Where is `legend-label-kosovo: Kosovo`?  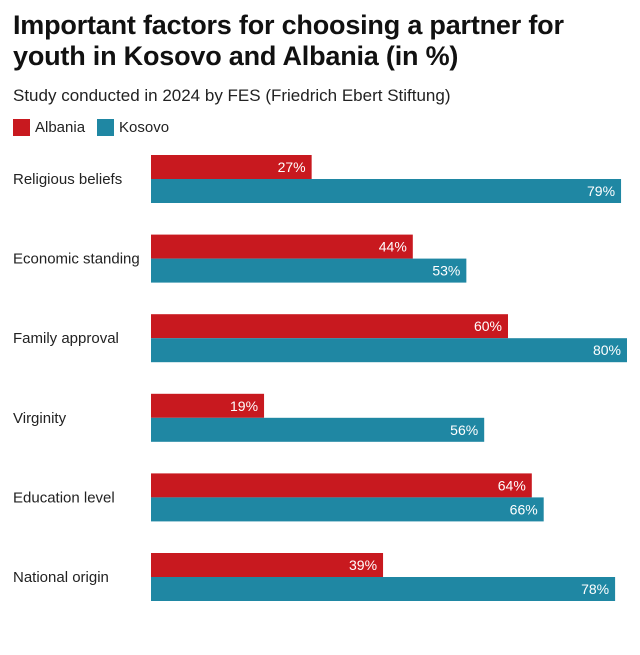
legend-label-kosovo: Kosovo is located at coordinates (144, 127).